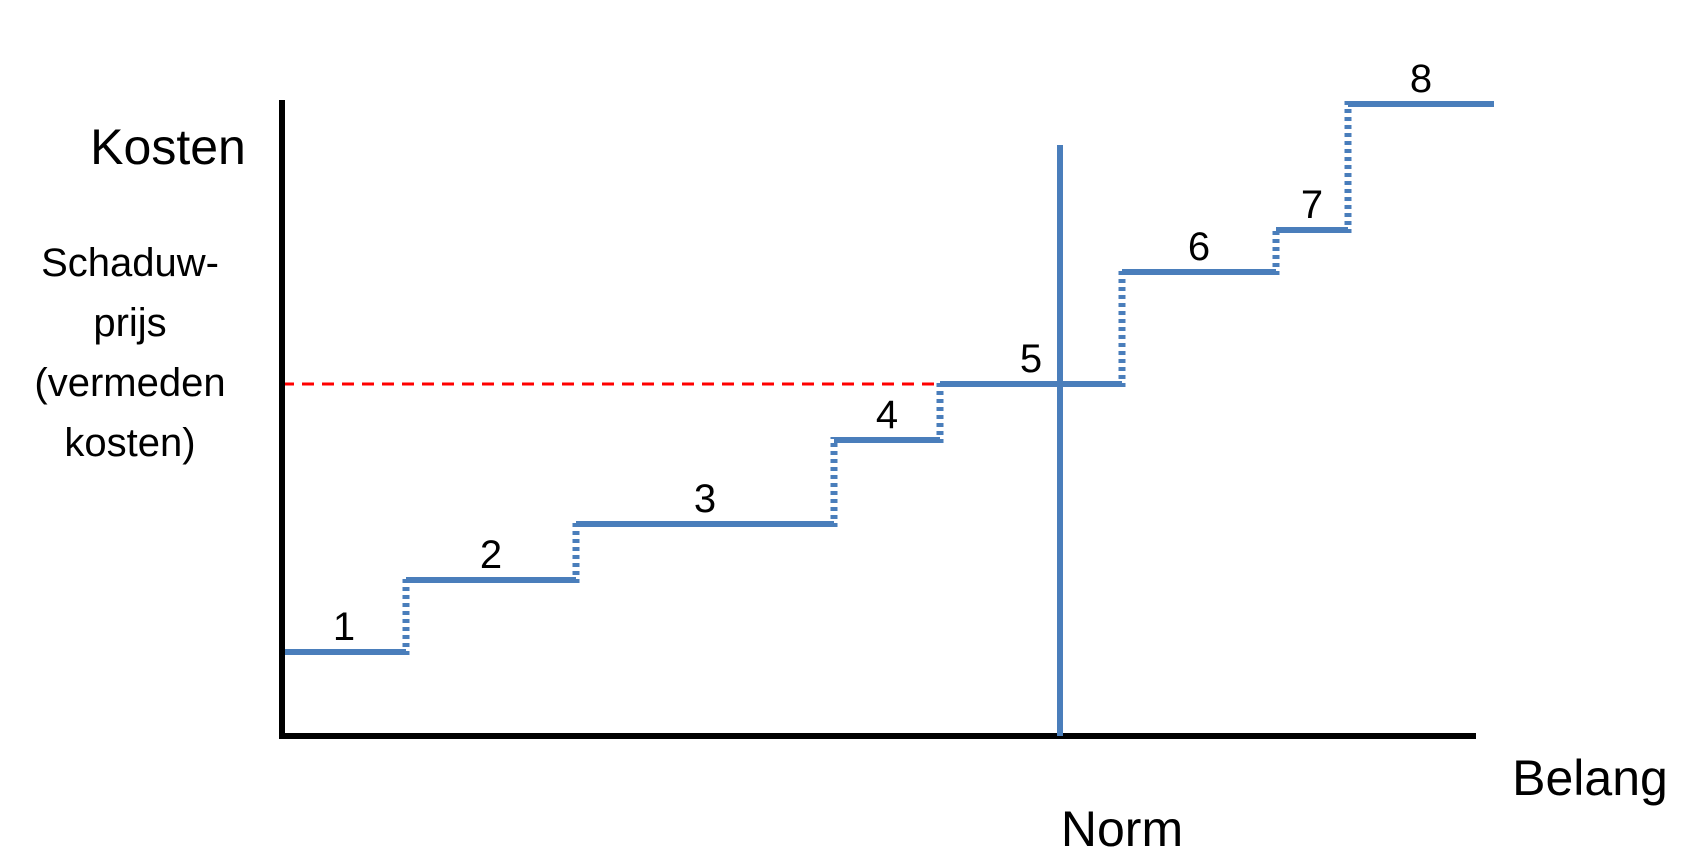 The width and height of the screenshot is (1692, 852). Describe the element at coordinates (887, 415) in the screenshot. I see `step-4-label: 4` at that location.